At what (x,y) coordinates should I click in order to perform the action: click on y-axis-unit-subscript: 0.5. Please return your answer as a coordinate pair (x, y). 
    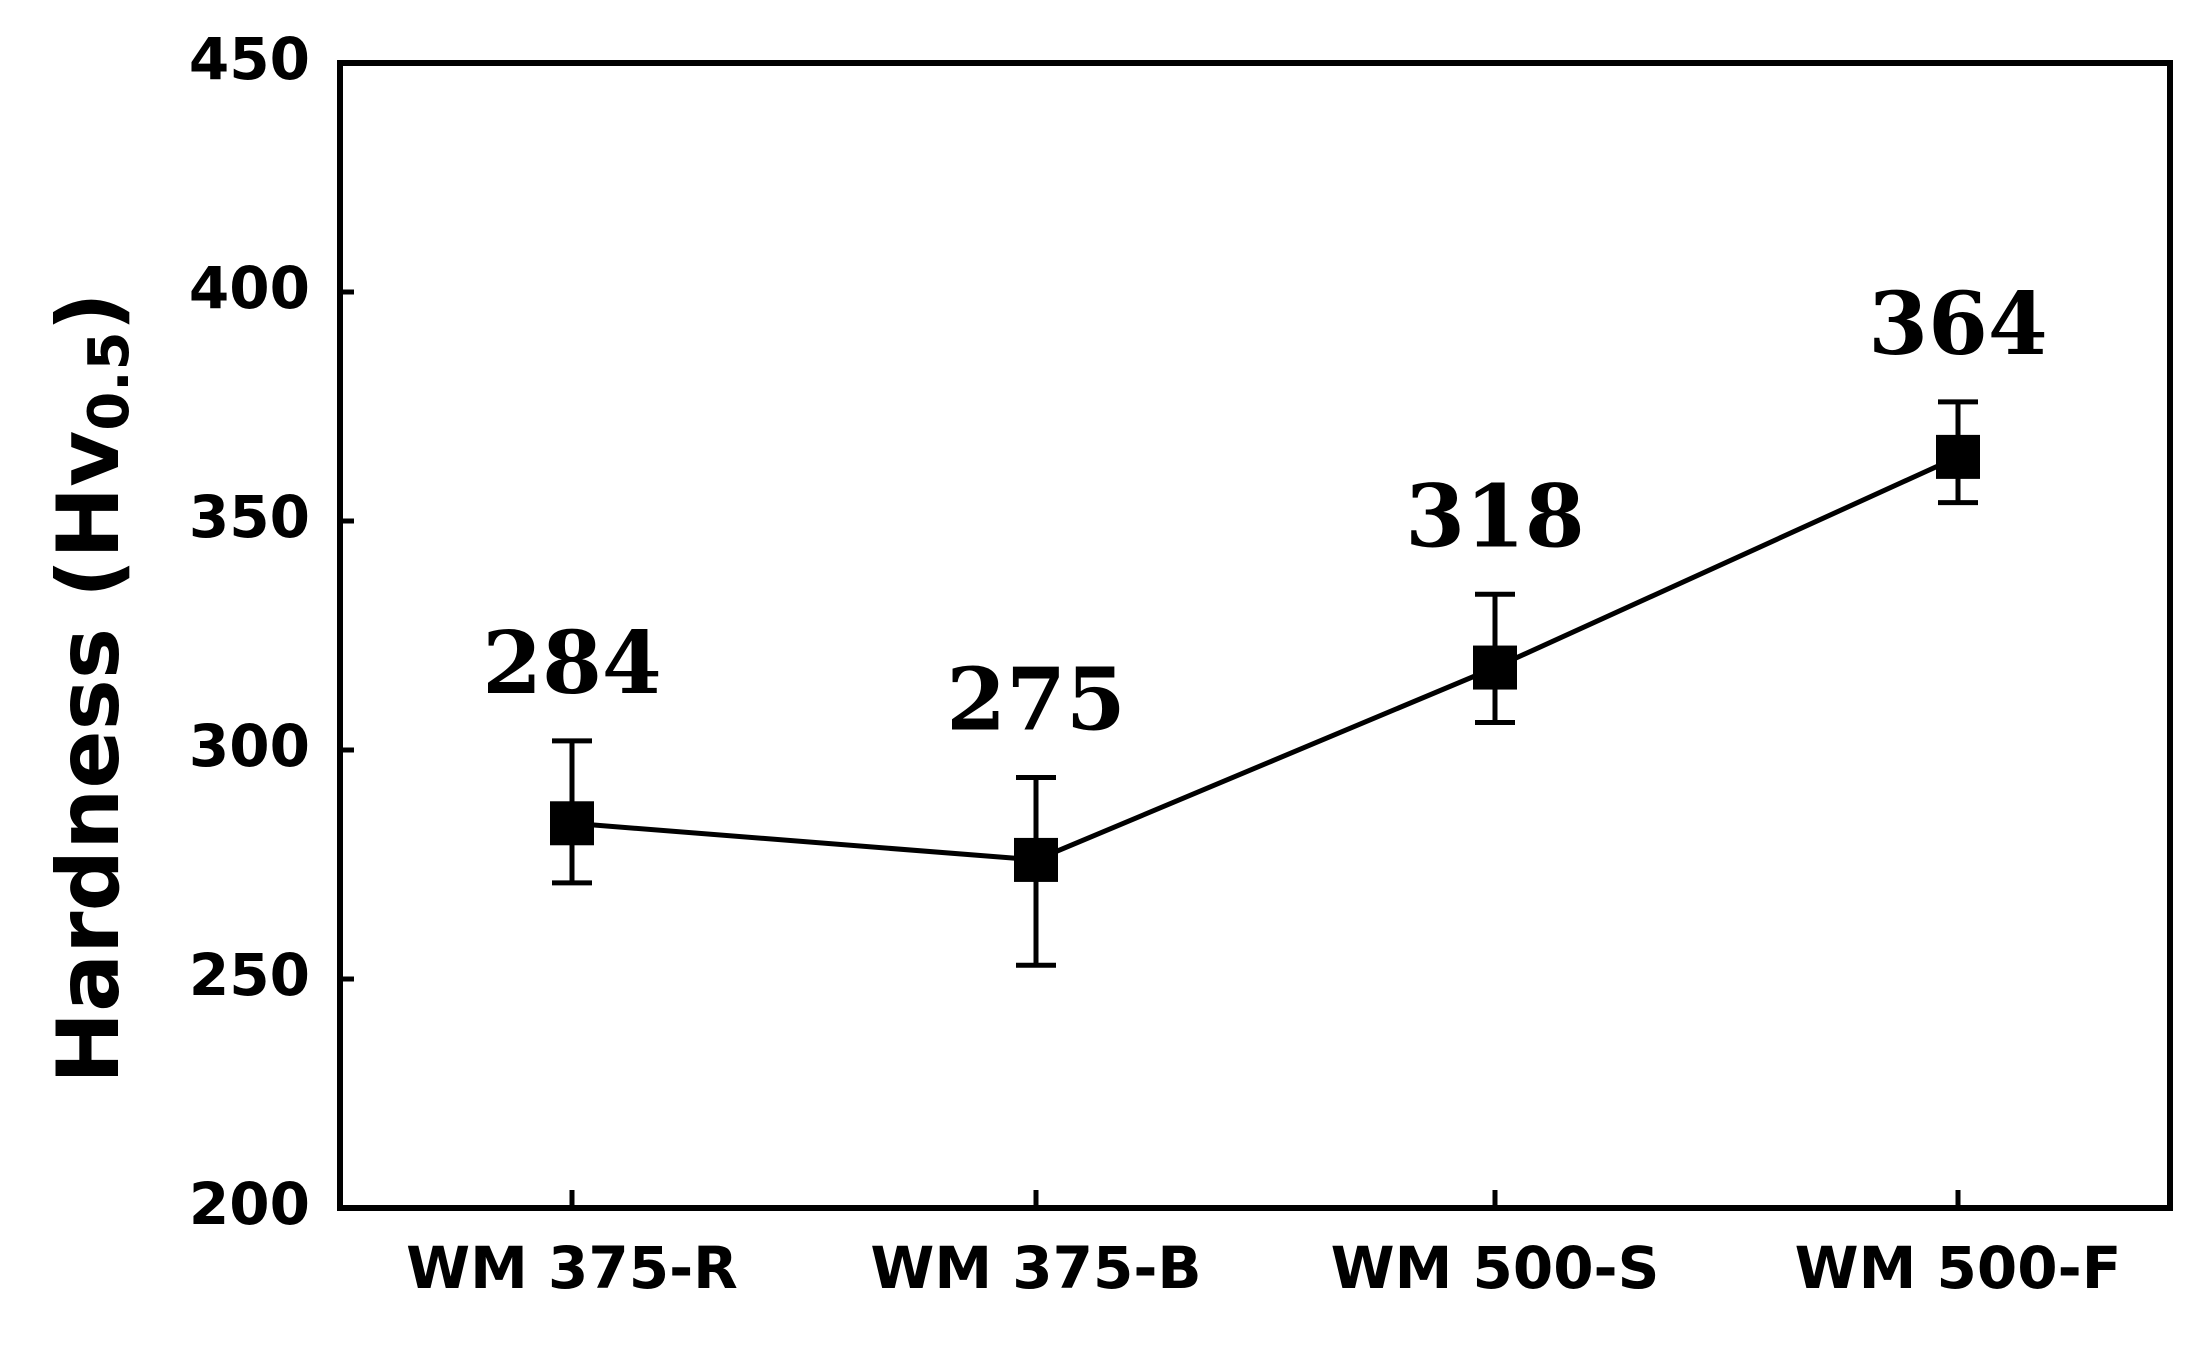
    Looking at the image, I should click on (109, 380).